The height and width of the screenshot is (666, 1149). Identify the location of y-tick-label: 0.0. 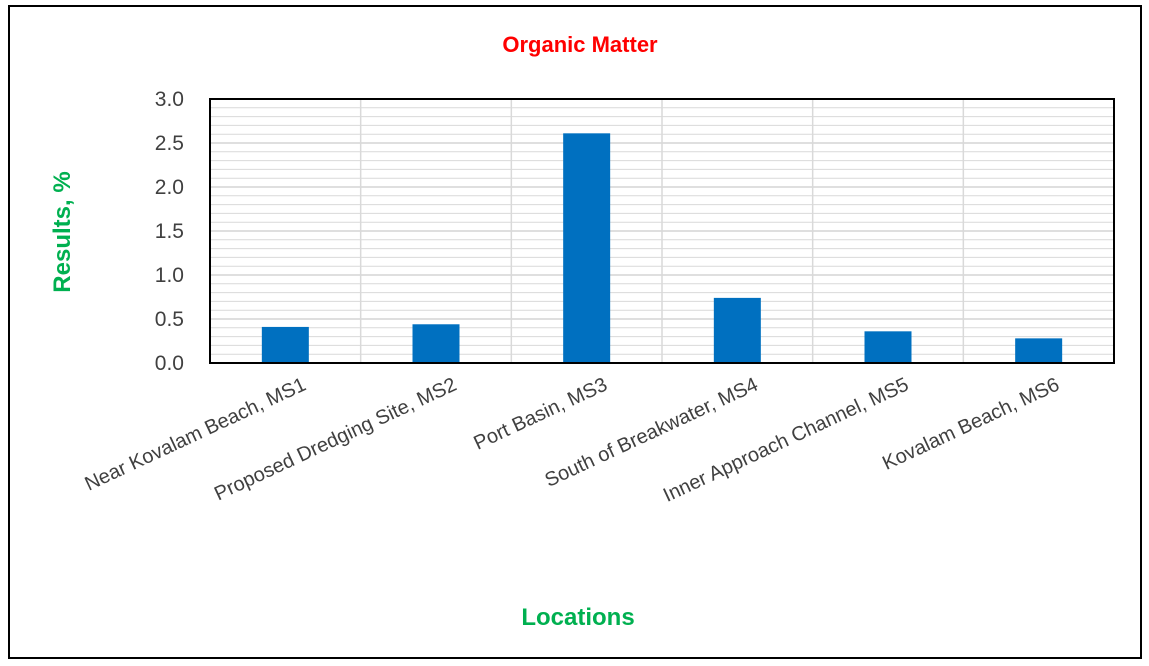
(169, 363).